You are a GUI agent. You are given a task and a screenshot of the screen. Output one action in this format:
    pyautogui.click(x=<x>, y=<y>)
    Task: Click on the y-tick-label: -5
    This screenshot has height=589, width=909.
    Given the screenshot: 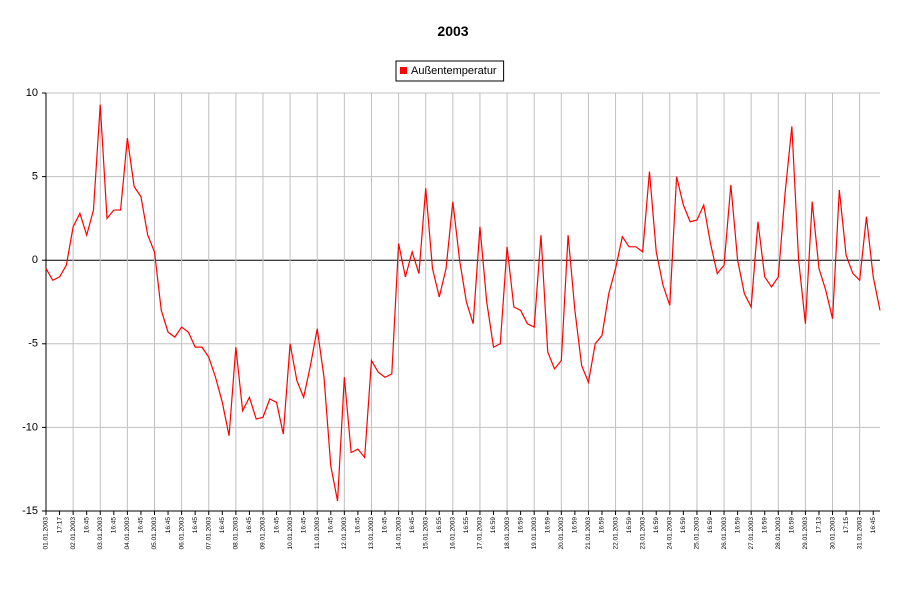 What is the action you would take?
    pyautogui.click(x=33, y=344)
    